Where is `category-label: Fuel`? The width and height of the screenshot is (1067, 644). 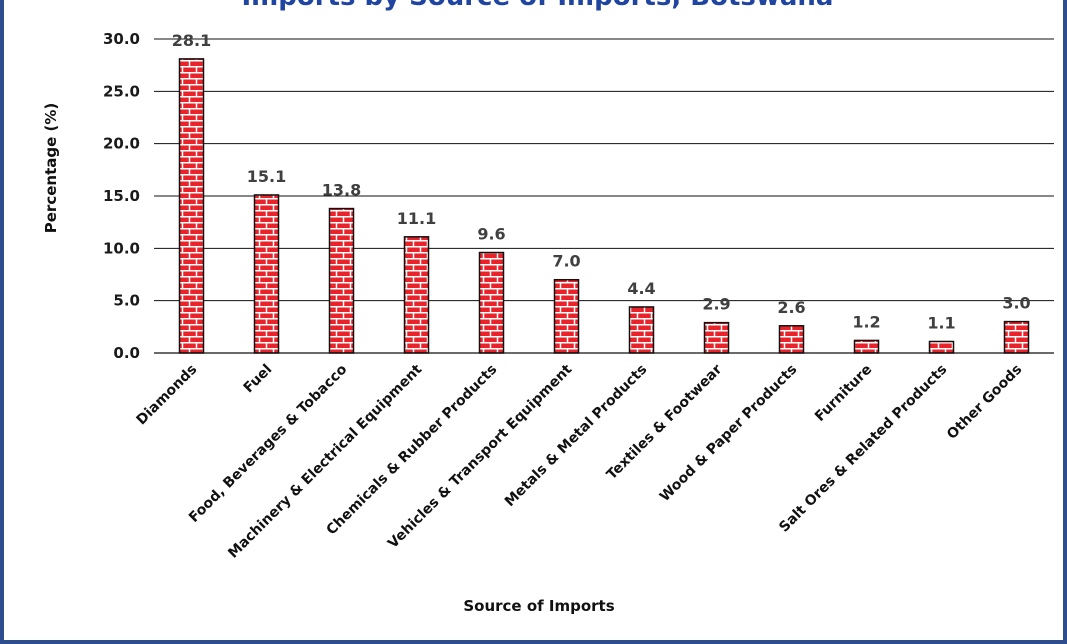 category-label: Fuel is located at coordinates (258, 379).